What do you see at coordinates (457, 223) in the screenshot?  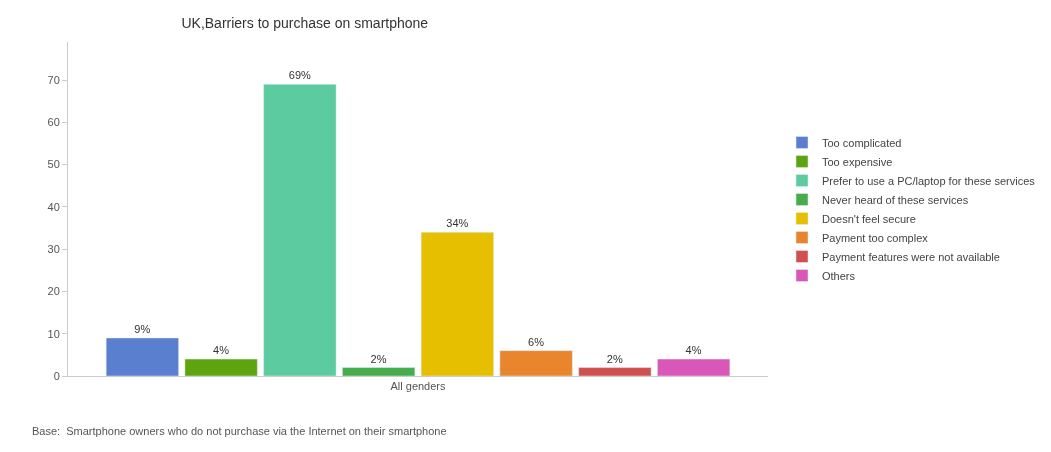 I see `data-label: 34%` at bounding box center [457, 223].